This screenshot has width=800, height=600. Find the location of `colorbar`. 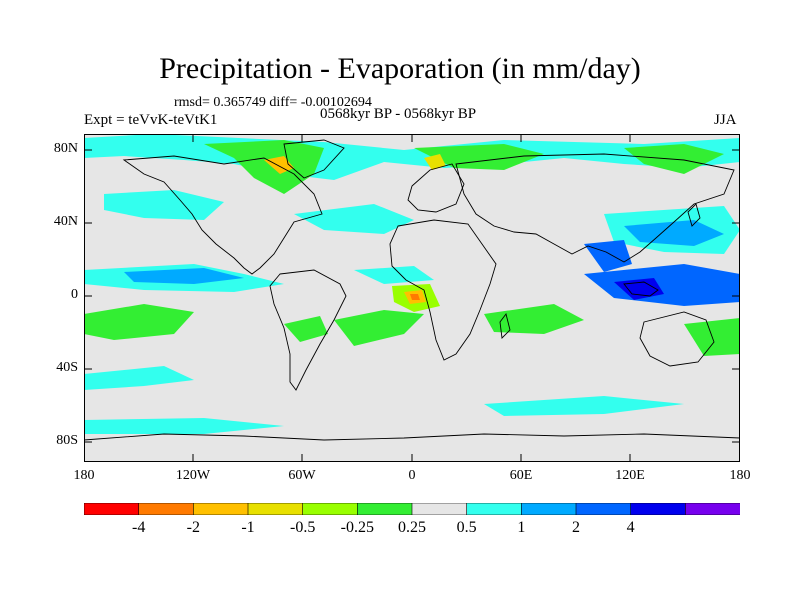

colorbar is located at coordinates (412, 509).